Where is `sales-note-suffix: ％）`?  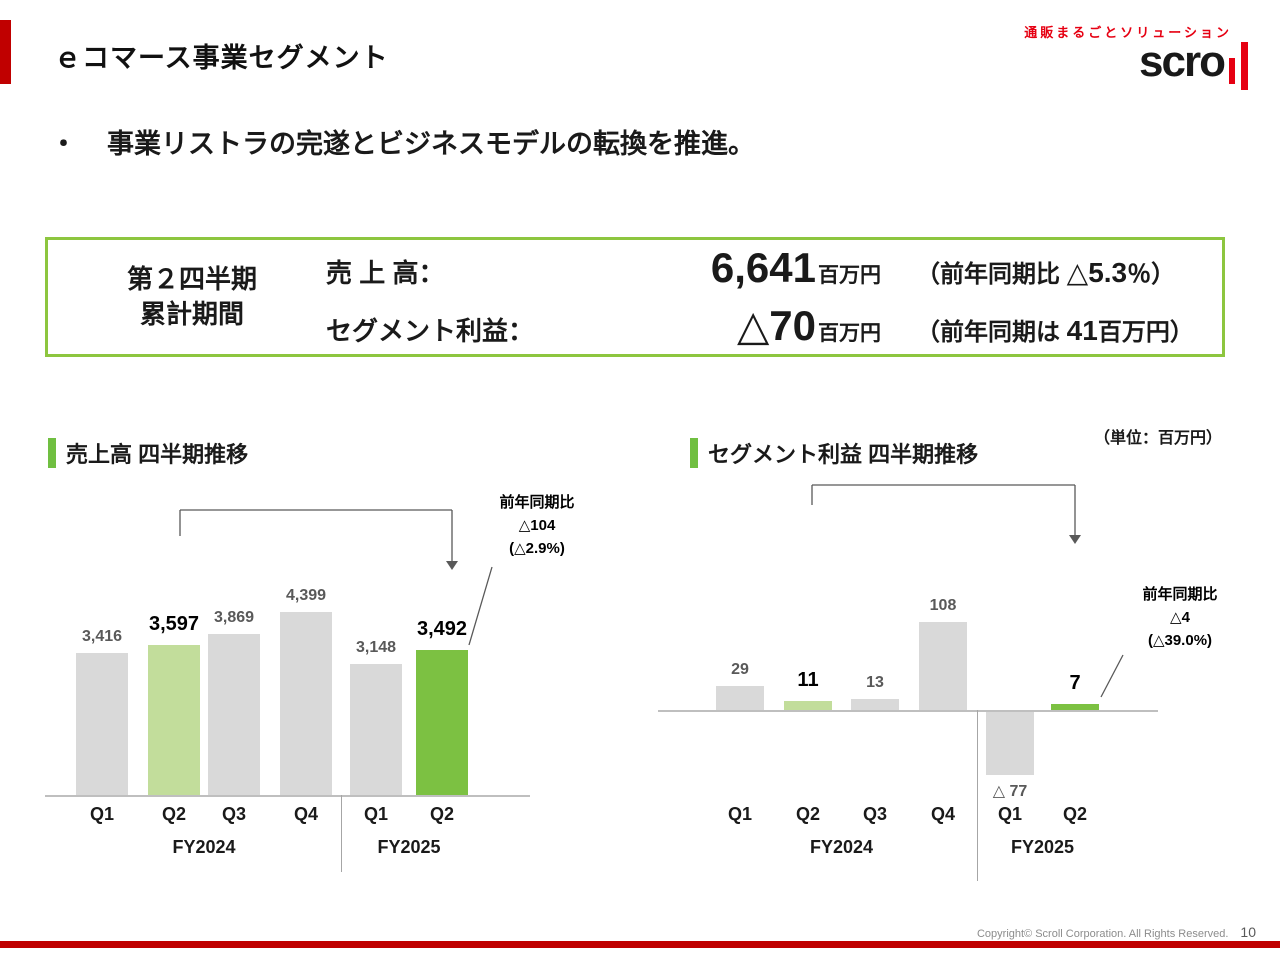 sales-note-suffix: ％） is located at coordinates (1151, 274).